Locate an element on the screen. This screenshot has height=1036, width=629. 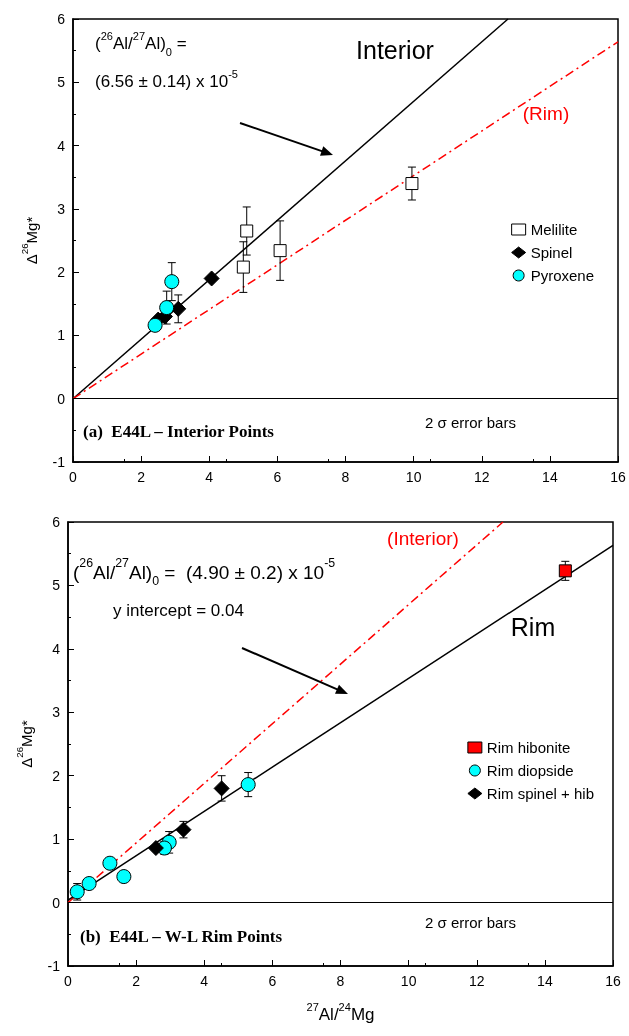
legend-label: Spinel is located at coordinates (551, 252).